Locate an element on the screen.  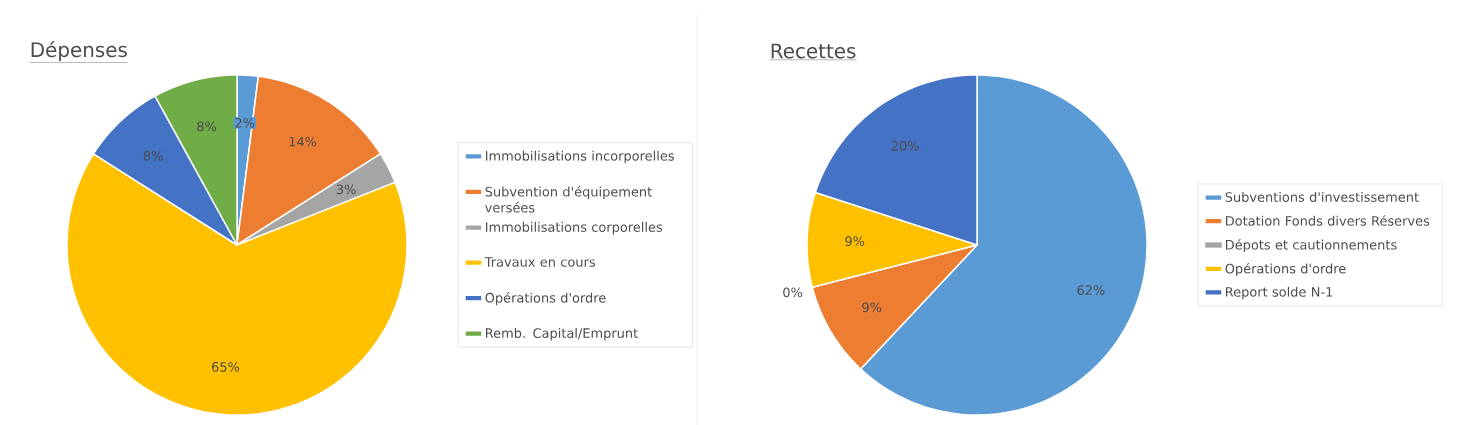
chart-title: Dépenses is located at coordinates (79, 51).